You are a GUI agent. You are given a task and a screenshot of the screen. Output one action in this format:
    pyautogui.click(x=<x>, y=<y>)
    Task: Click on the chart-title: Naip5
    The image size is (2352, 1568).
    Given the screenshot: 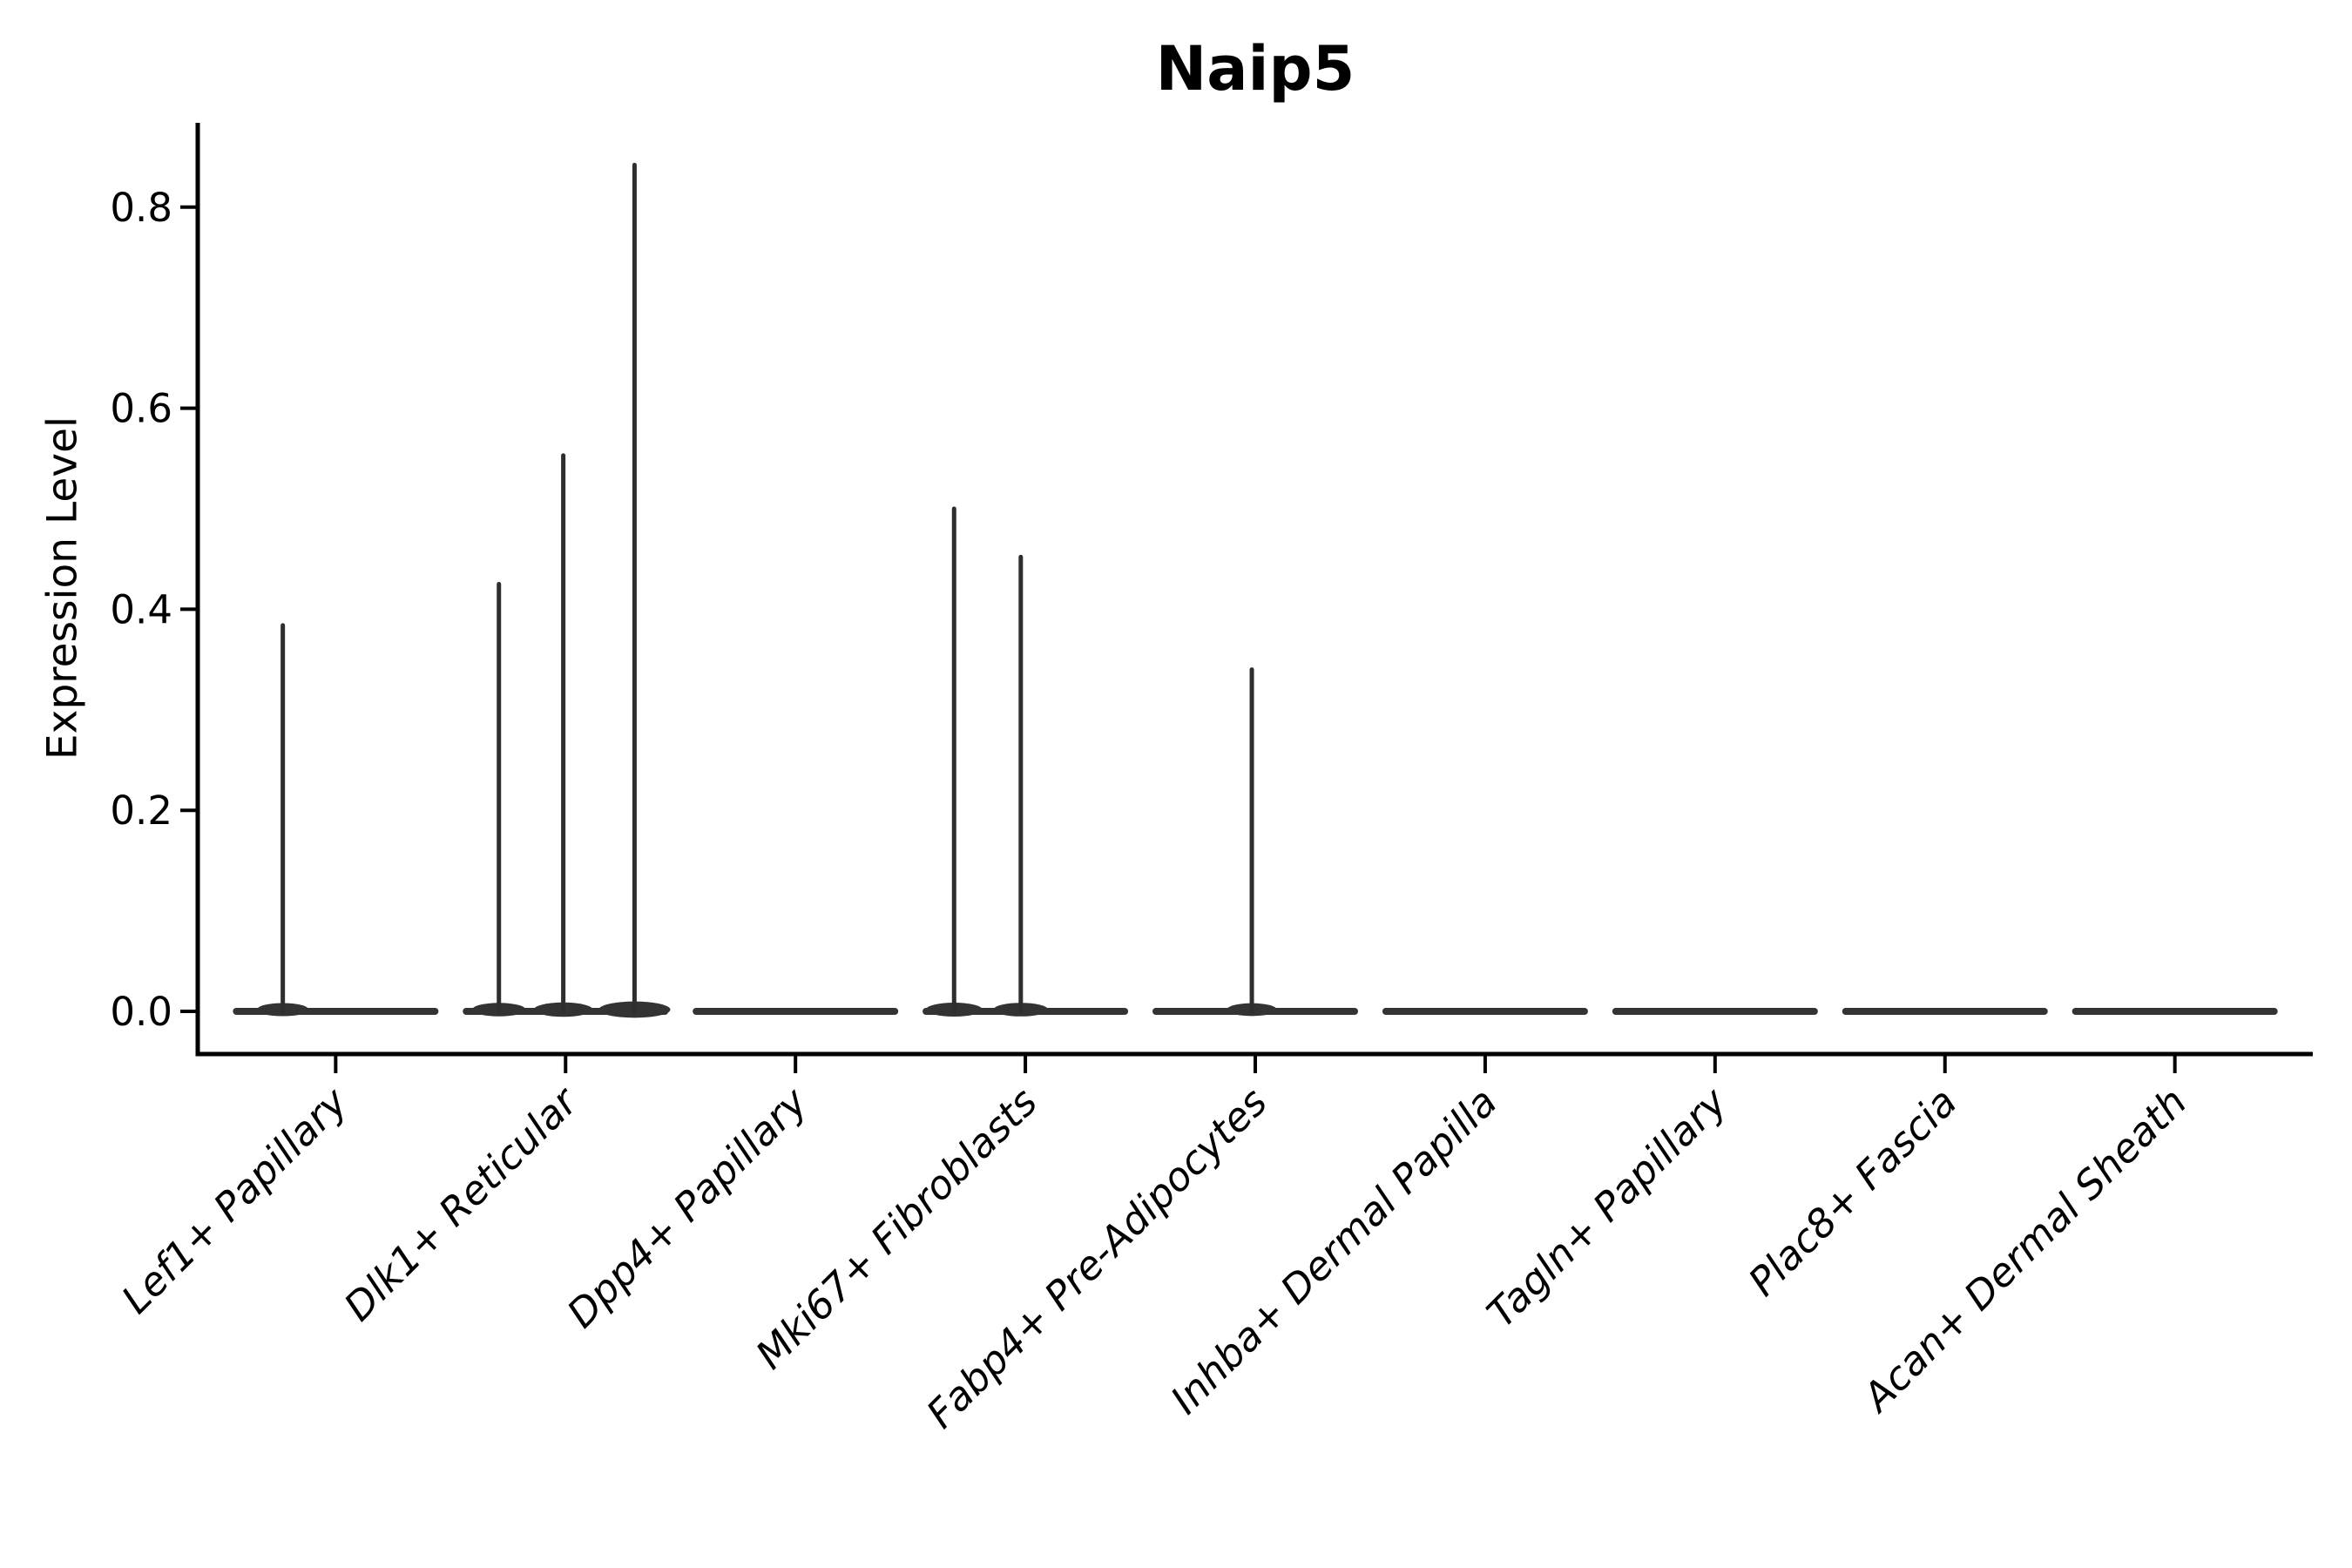 What is the action you would take?
    pyautogui.click(x=1255, y=69)
    